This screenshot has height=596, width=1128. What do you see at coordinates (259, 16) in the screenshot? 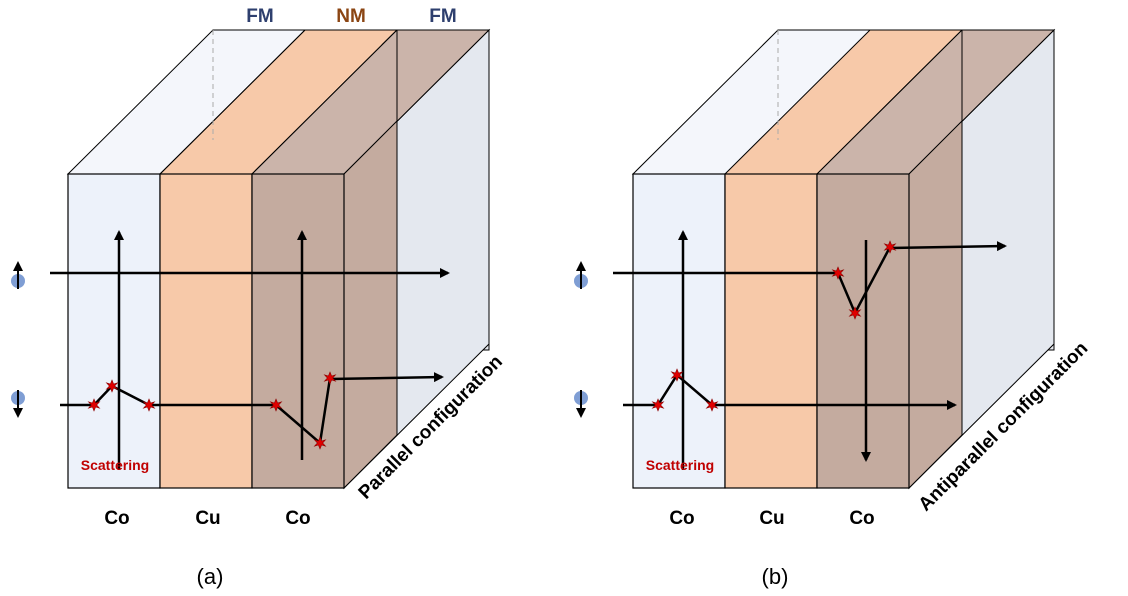
I see `fm-label-left: FM` at bounding box center [259, 16].